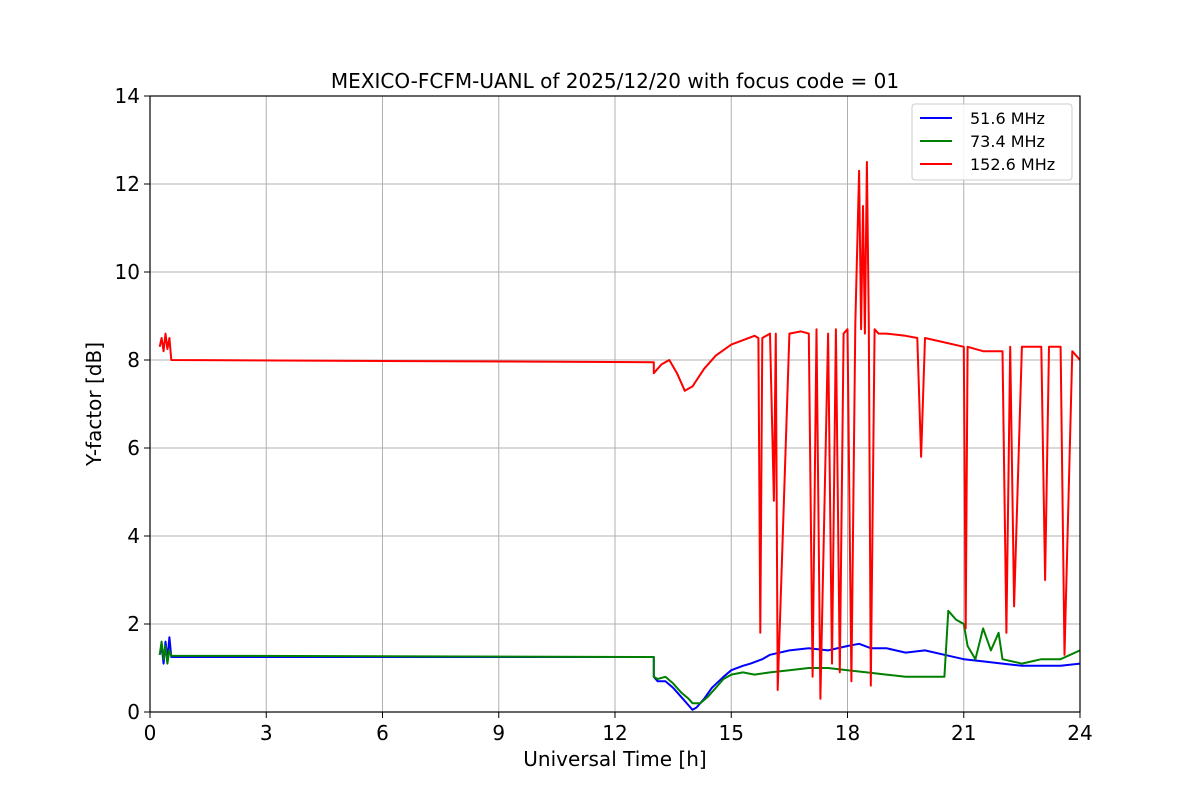 The height and width of the screenshot is (800, 1200). What do you see at coordinates (94, 404) in the screenshot?
I see `y-axis-label: Y-factor [dB]` at bounding box center [94, 404].